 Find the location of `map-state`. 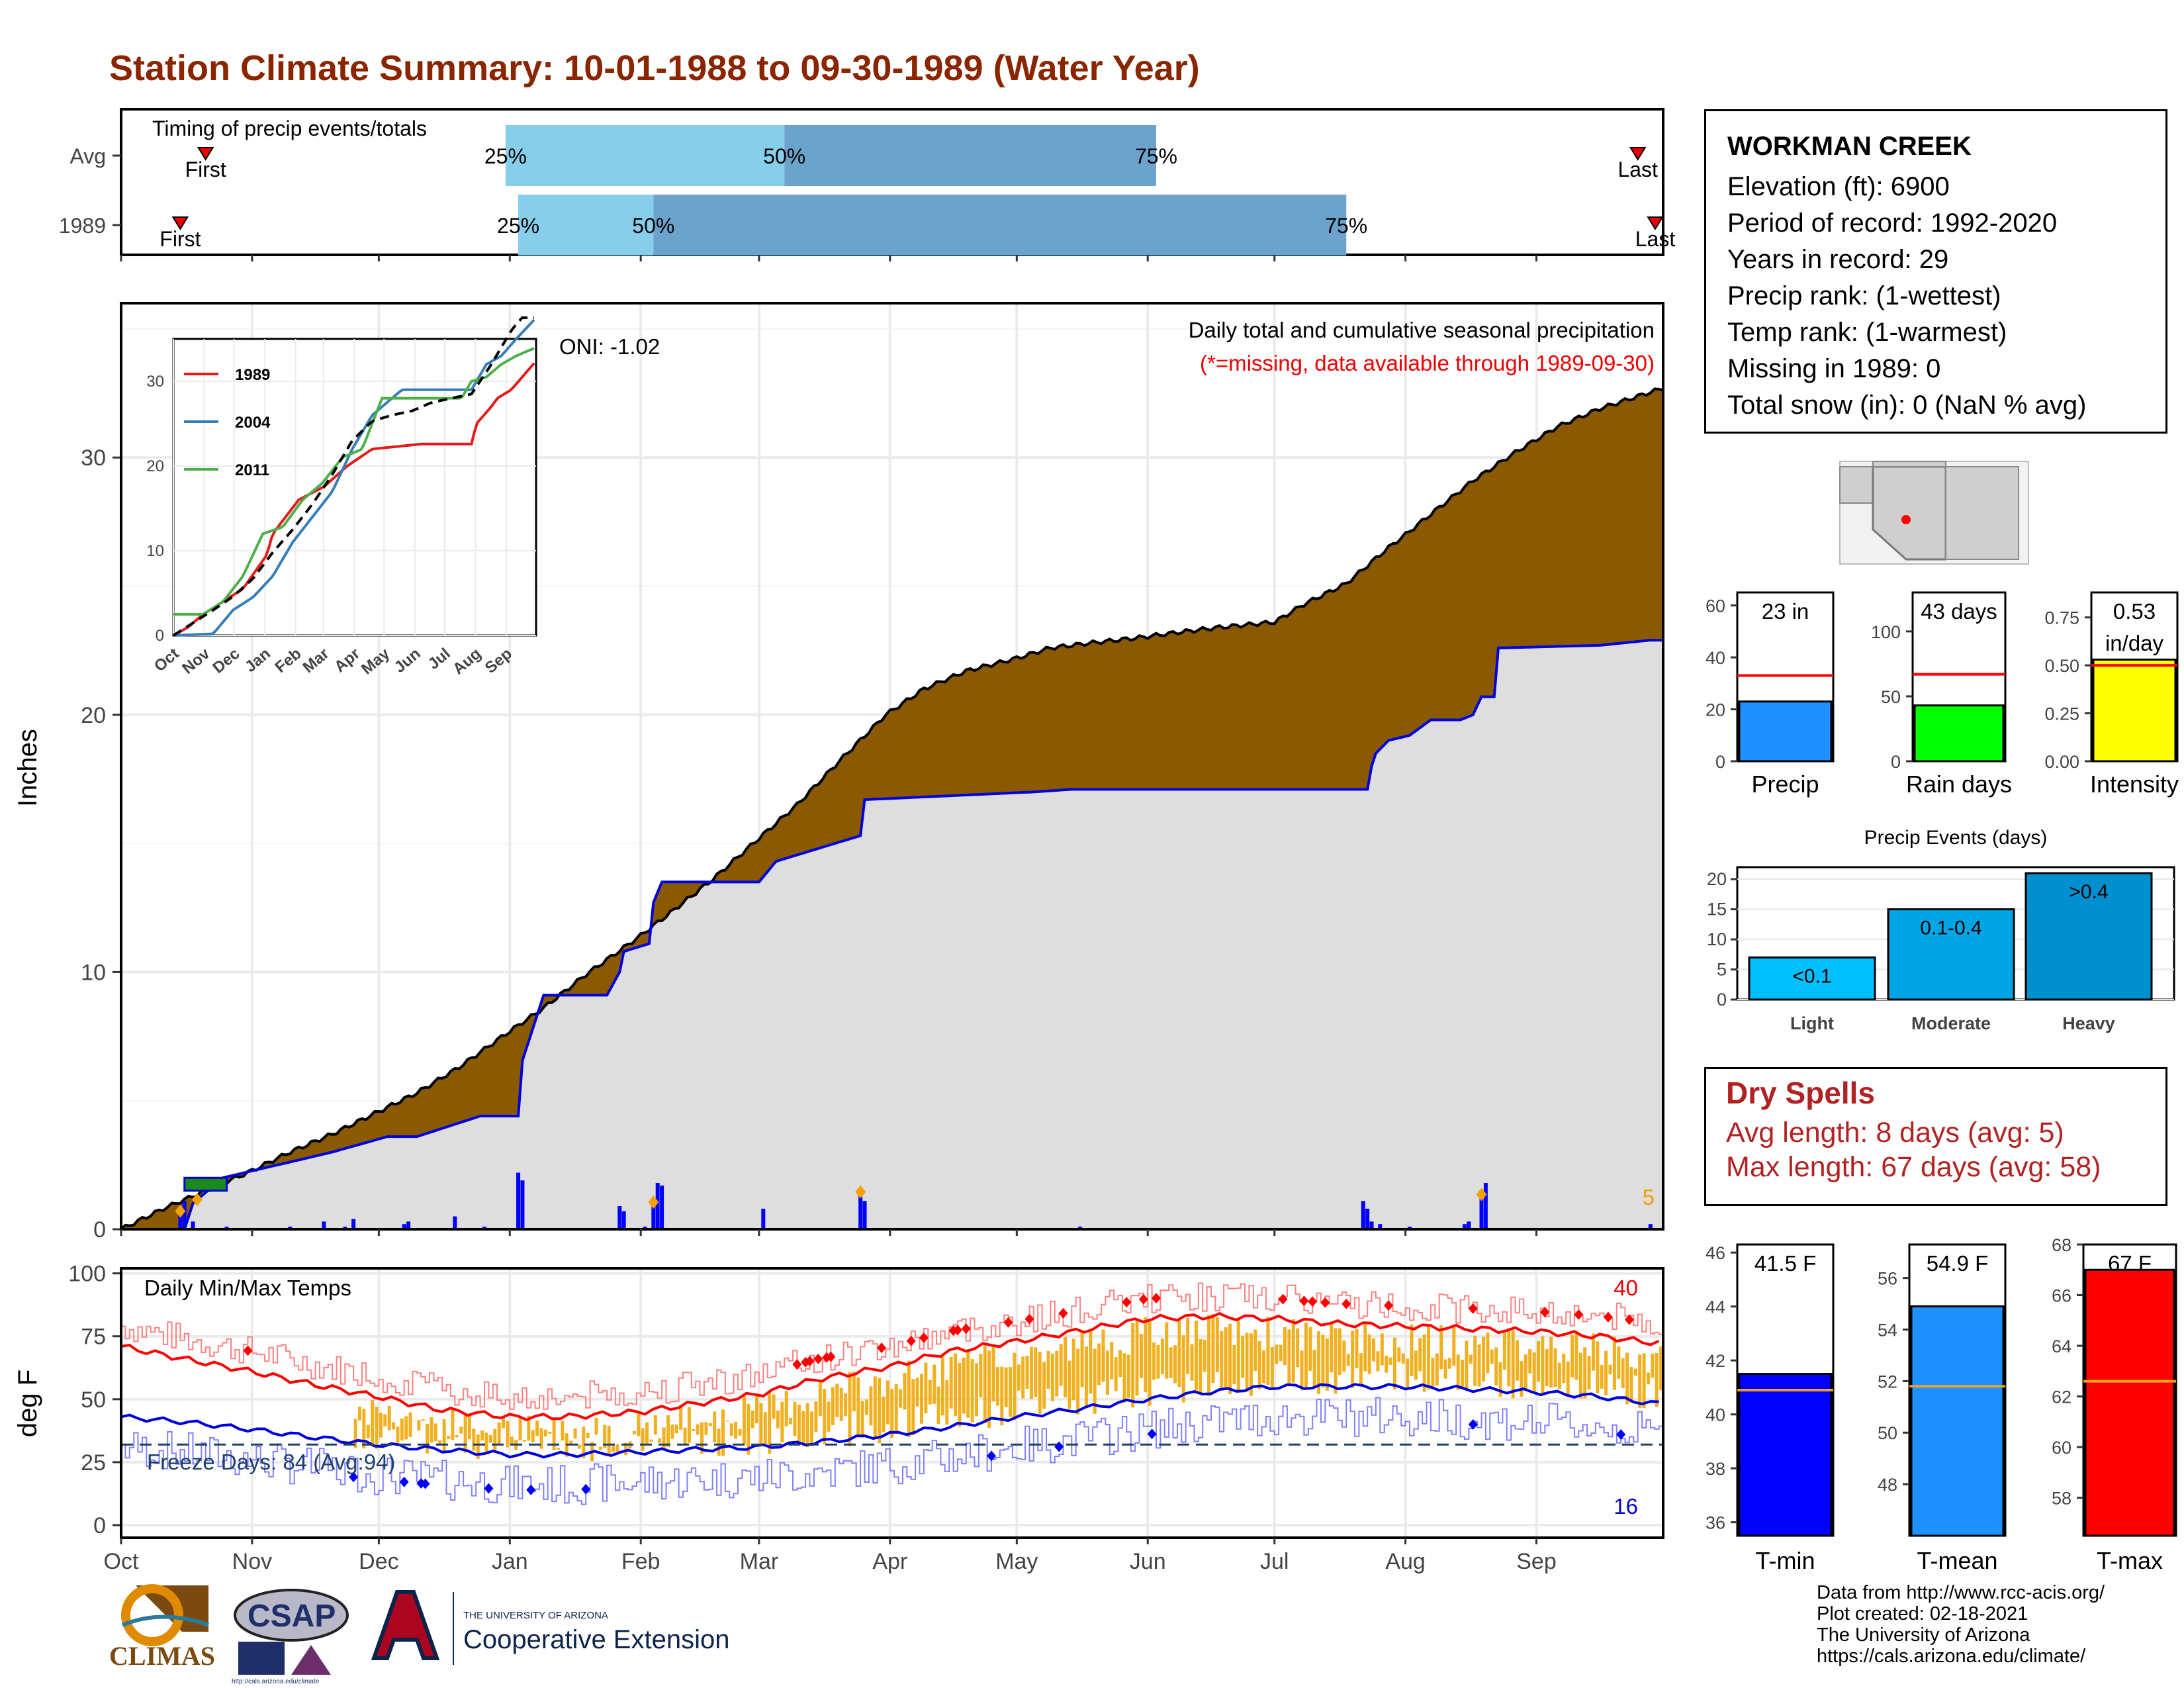

map-state is located at coordinates (1909, 464).